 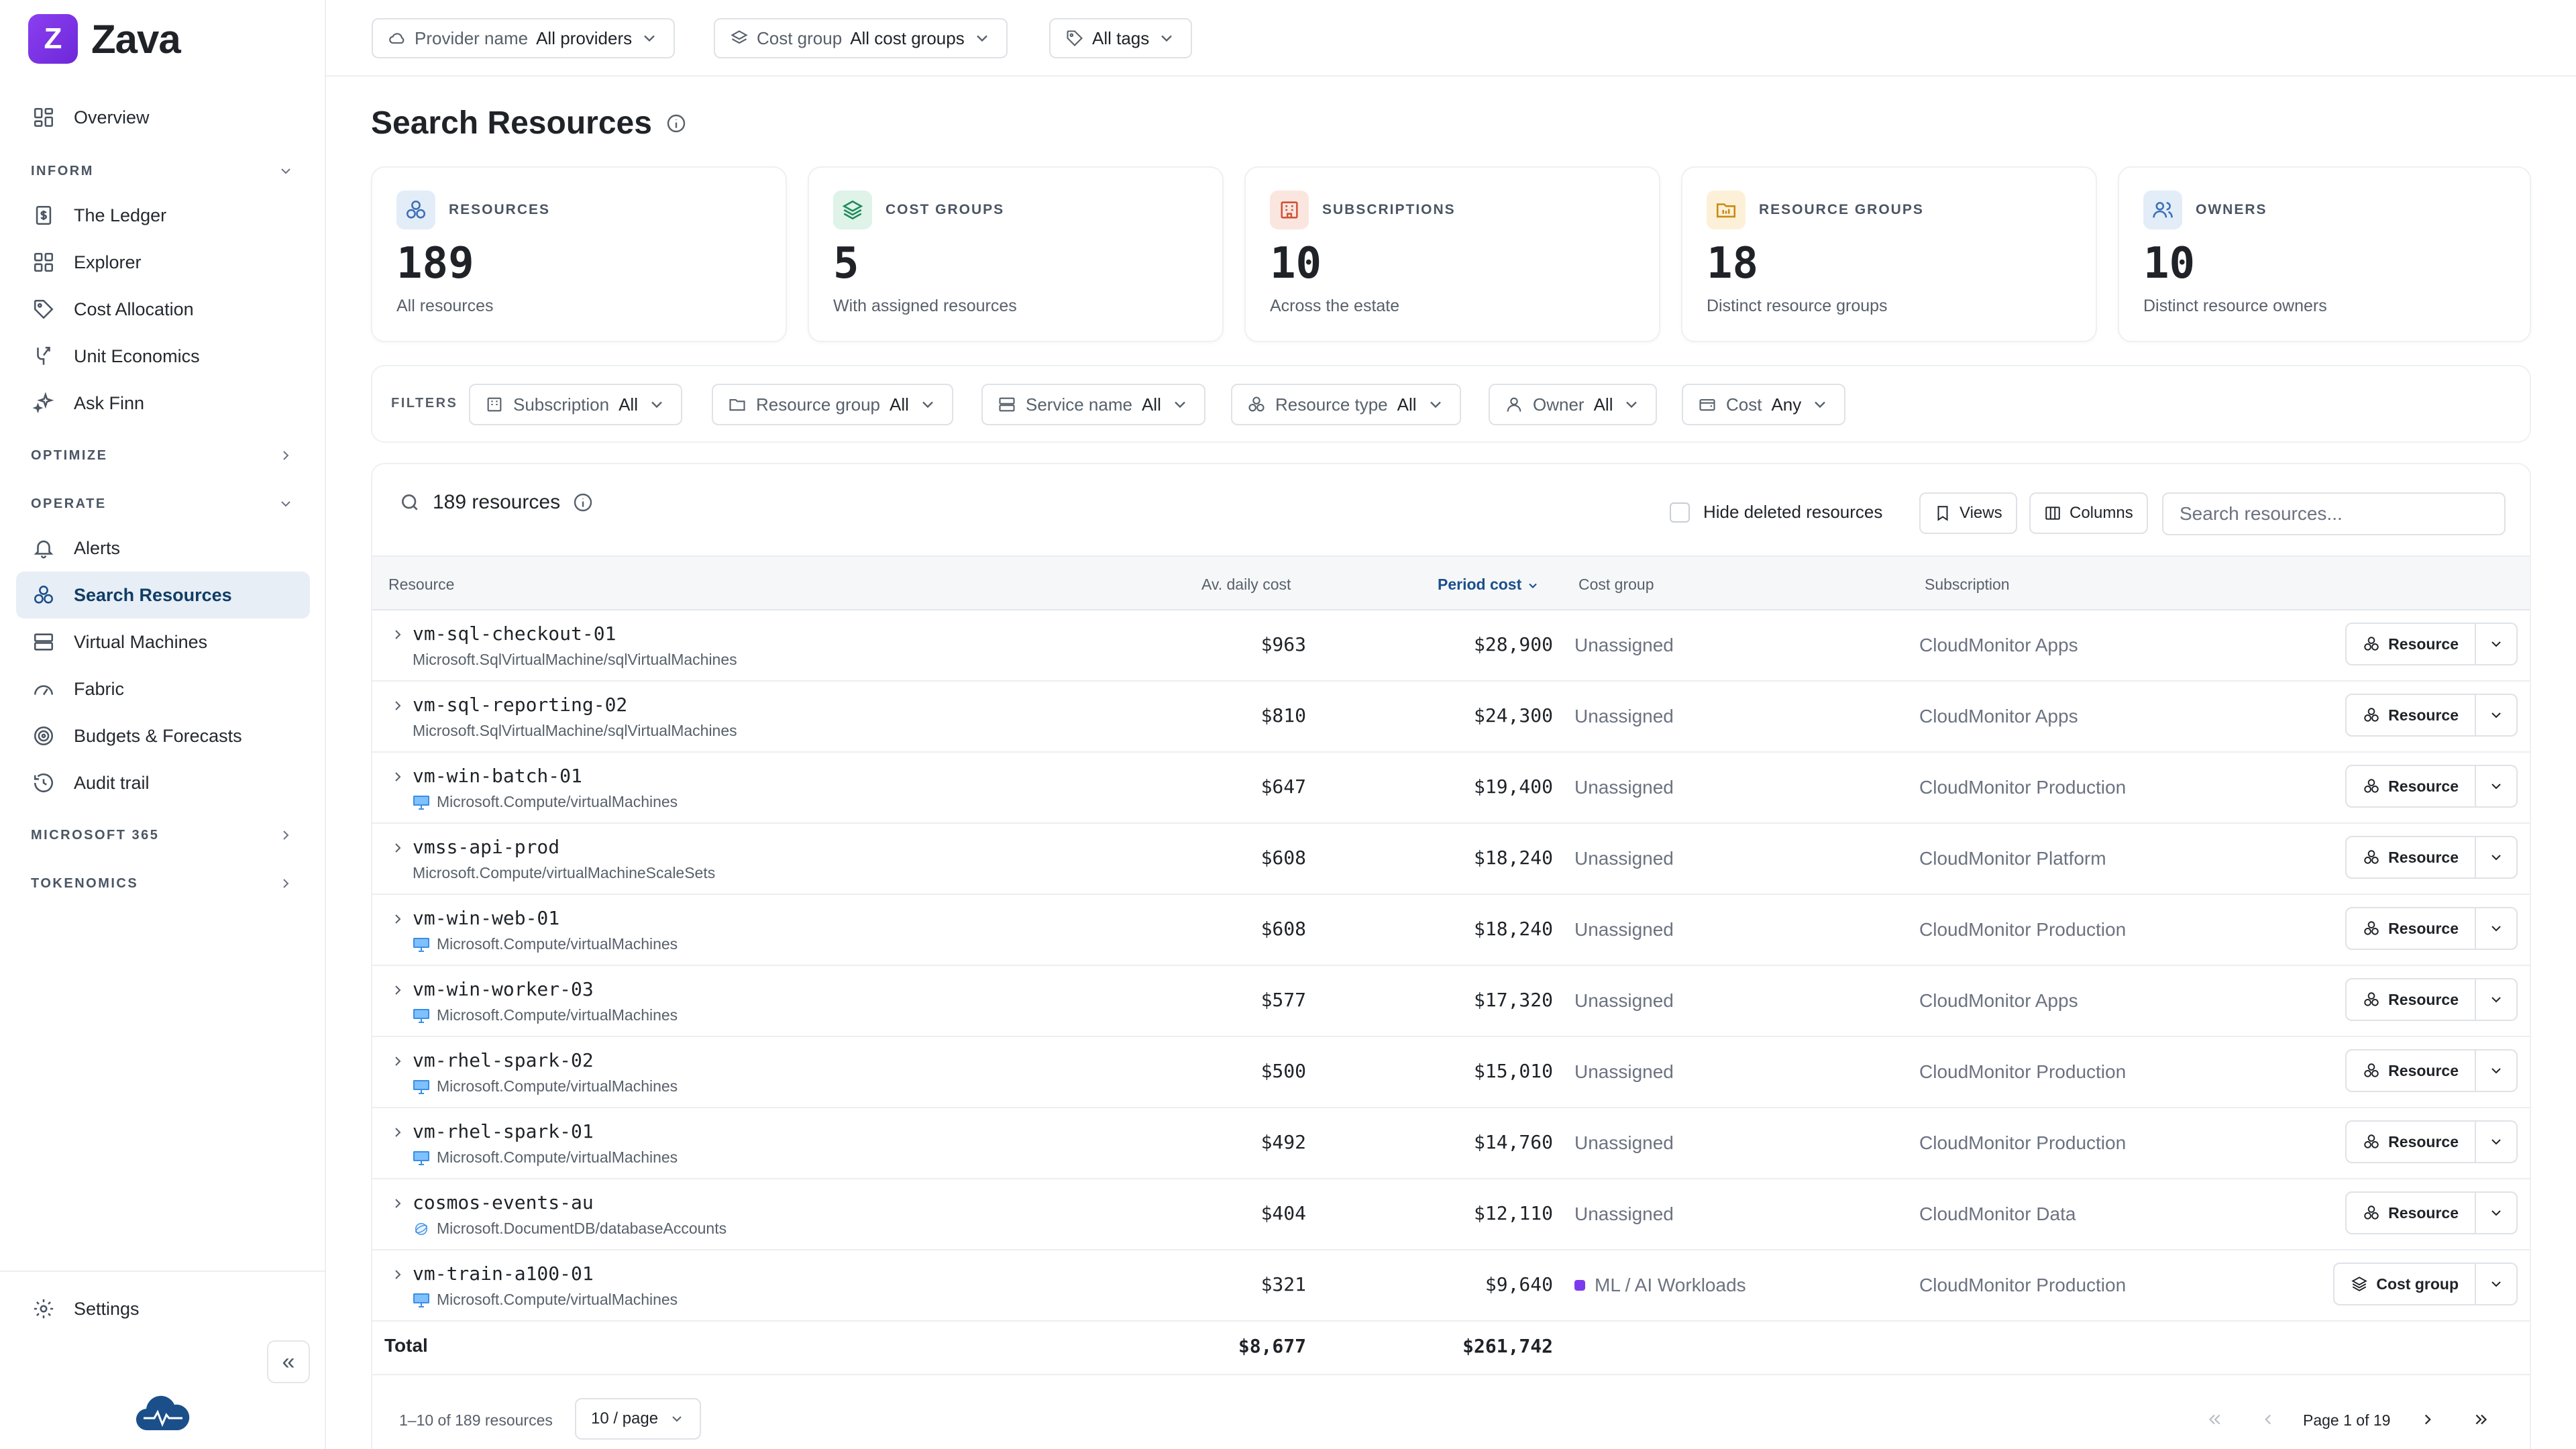 What do you see at coordinates (163, 642) in the screenshot?
I see `sidebar-item-virtual-machines: Virtual Machines` at bounding box center [163, 642].